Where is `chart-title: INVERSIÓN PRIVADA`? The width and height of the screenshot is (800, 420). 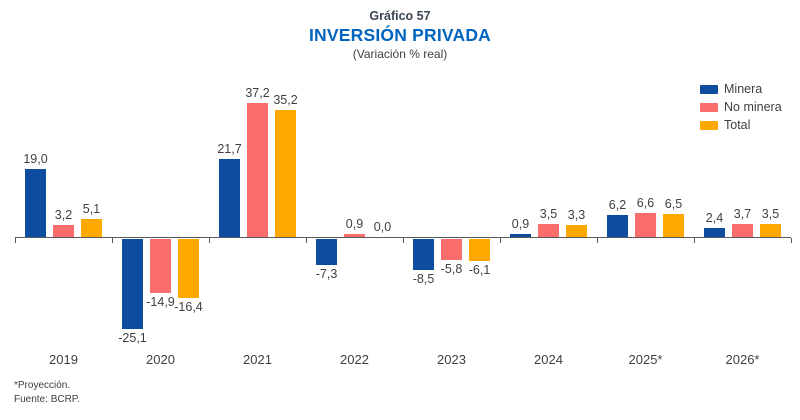 chart-title: INVERSIÓN PRIVADA is located at coordinates (400, 34).